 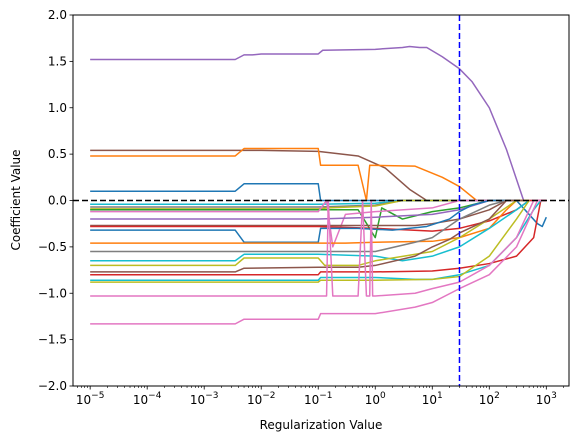 I want to click on y-tick-label: 0.5, so click(x=57, y=154).